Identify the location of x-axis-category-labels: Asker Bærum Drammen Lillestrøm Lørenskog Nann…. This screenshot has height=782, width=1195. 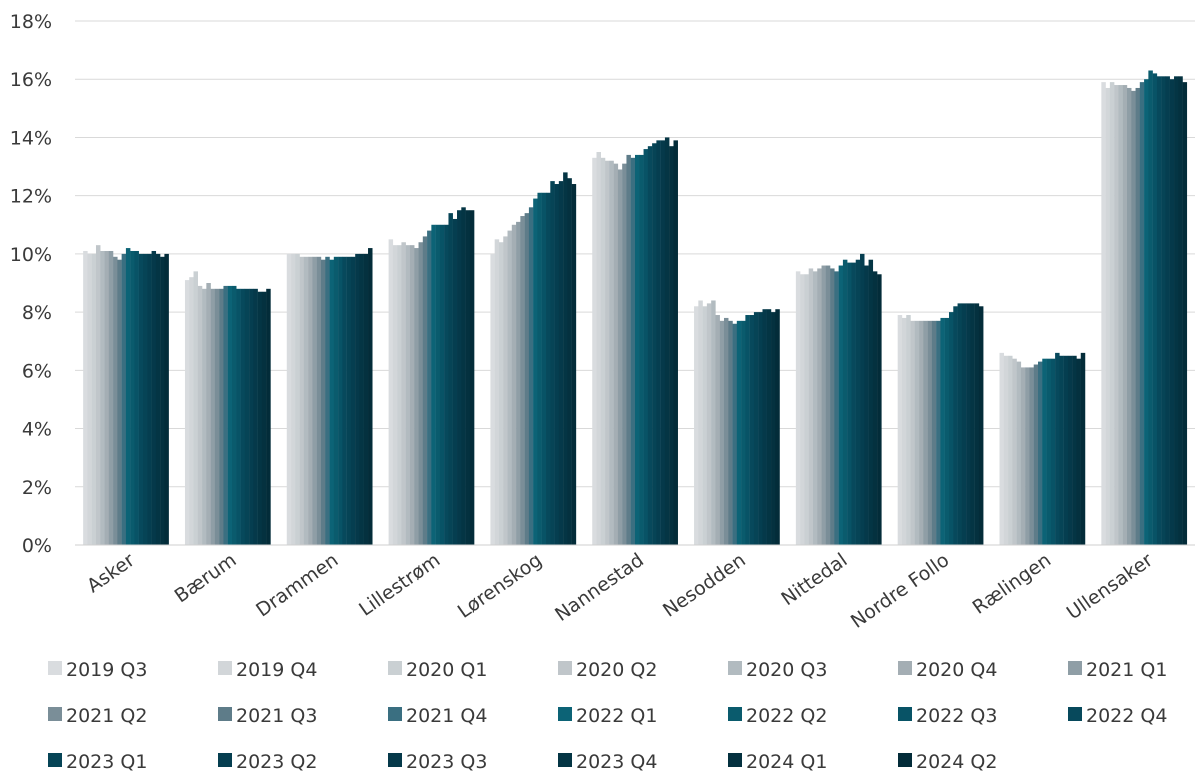
(620, 591).